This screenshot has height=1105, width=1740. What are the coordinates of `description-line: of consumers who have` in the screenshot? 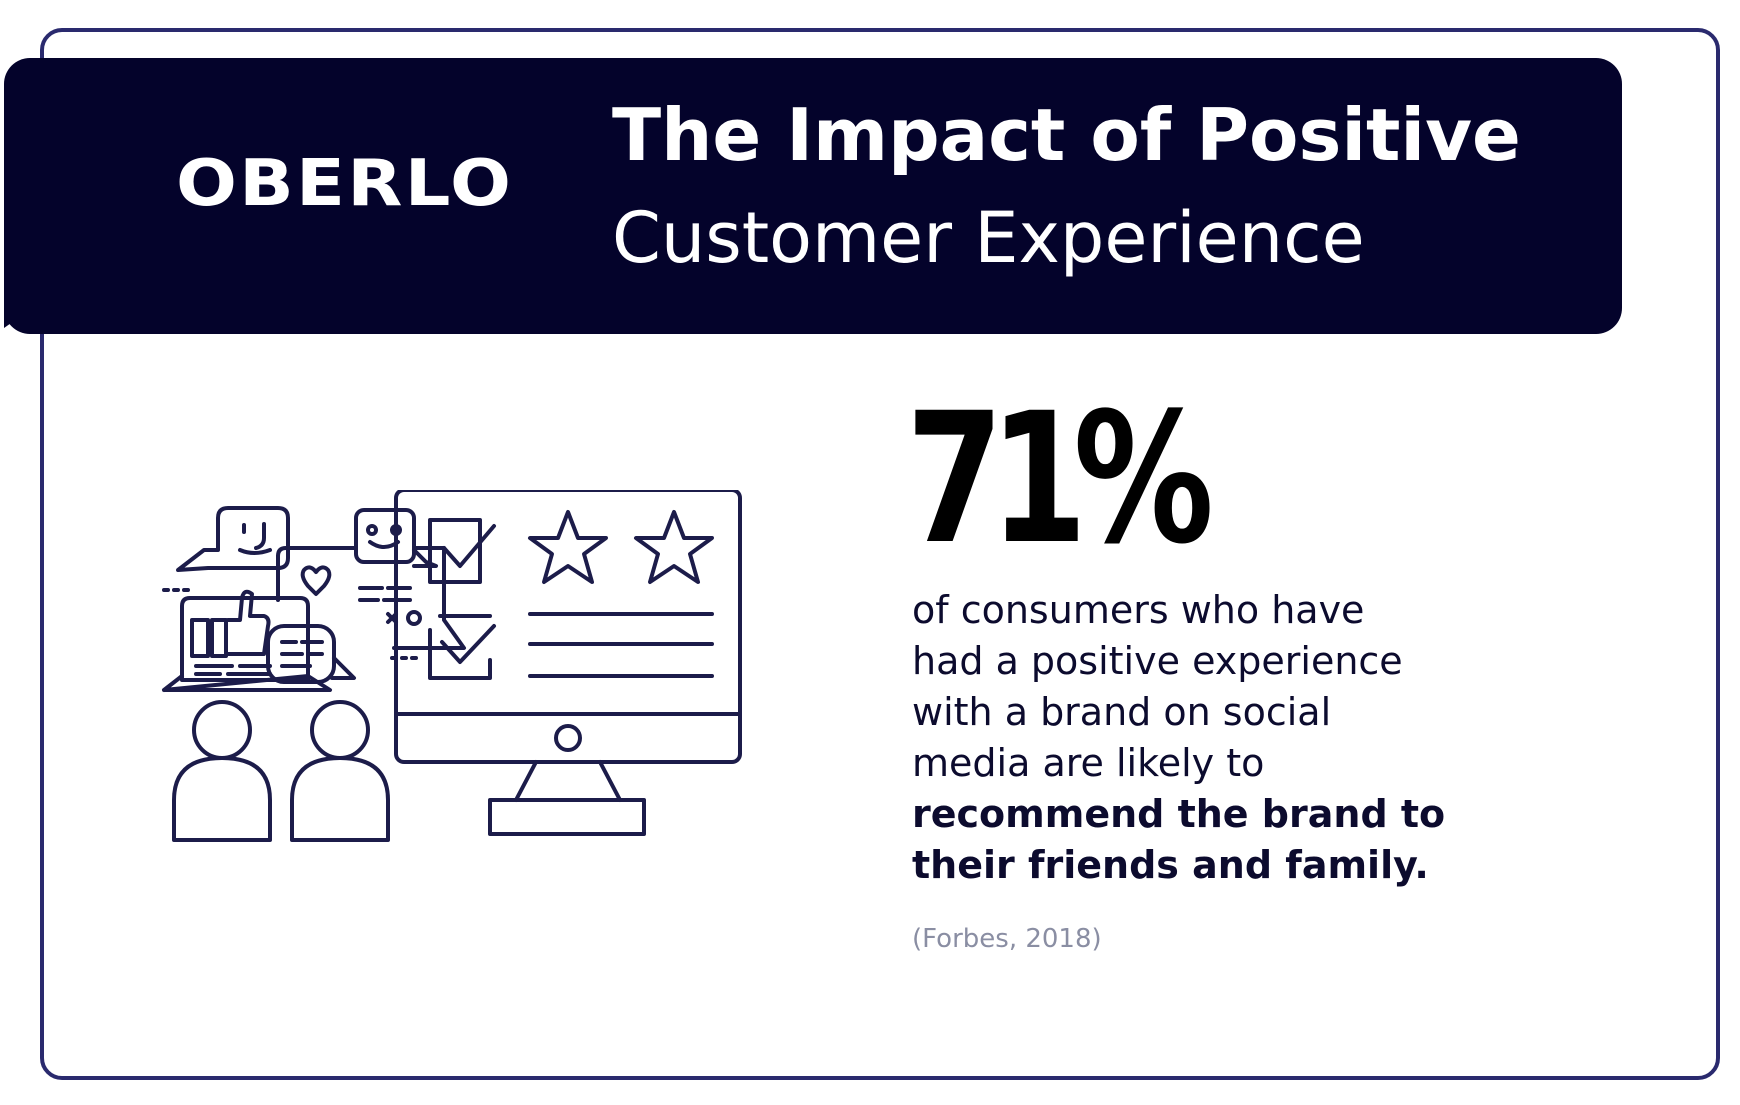 It's located at (1138, 610).